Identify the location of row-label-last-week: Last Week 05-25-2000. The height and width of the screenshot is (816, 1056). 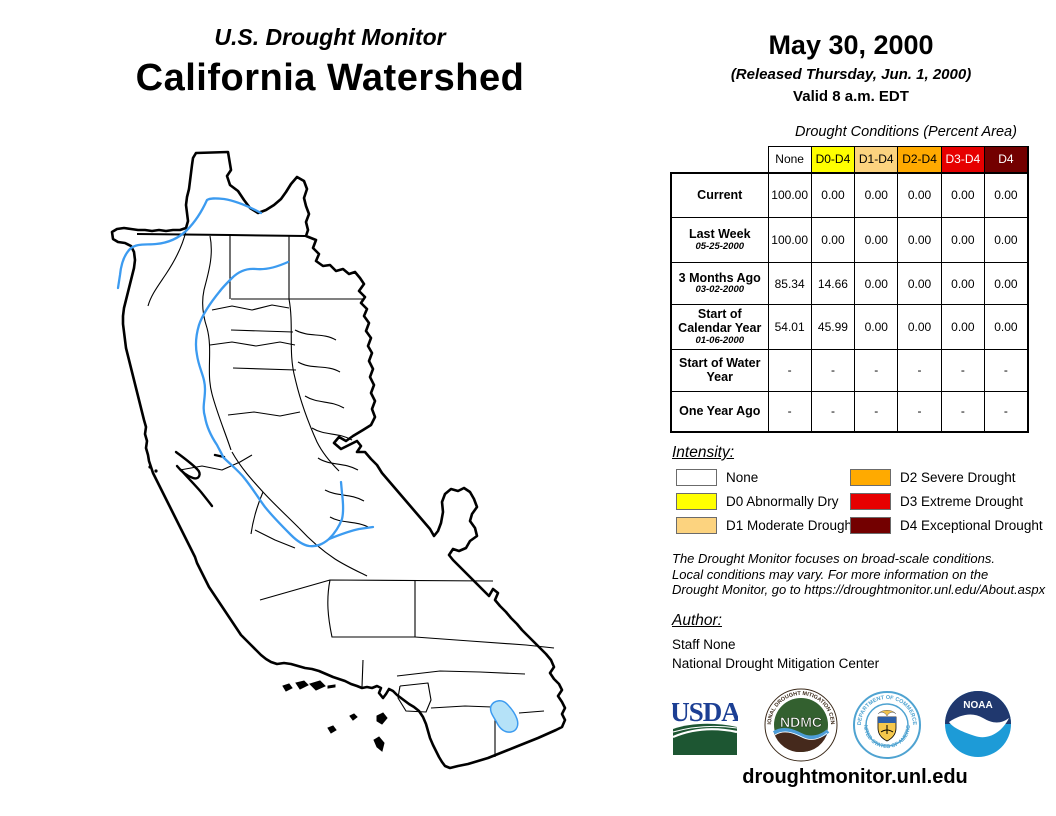
(719, 240).